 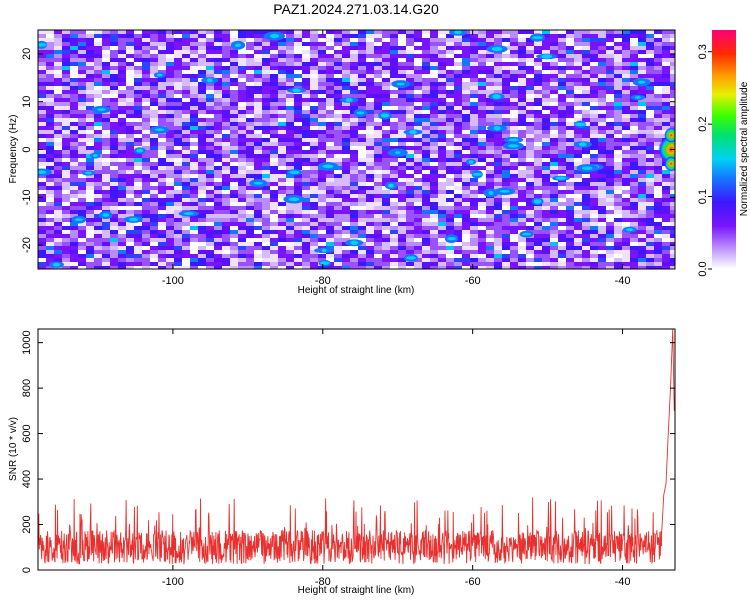 I want to click on line-x-tick-label: -40, so click(x=623, y=582).